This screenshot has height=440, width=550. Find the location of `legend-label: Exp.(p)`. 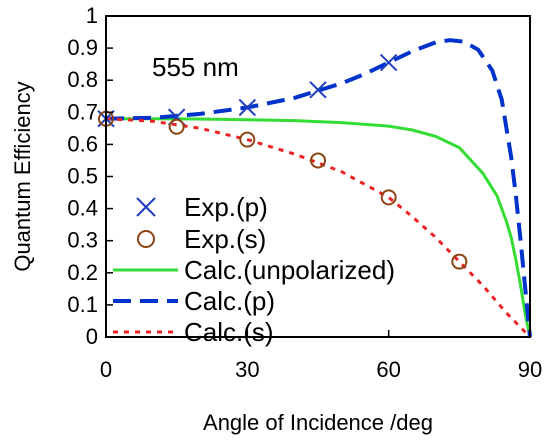

legend-label: Exp.(p) is located at coordinates (226, 207).